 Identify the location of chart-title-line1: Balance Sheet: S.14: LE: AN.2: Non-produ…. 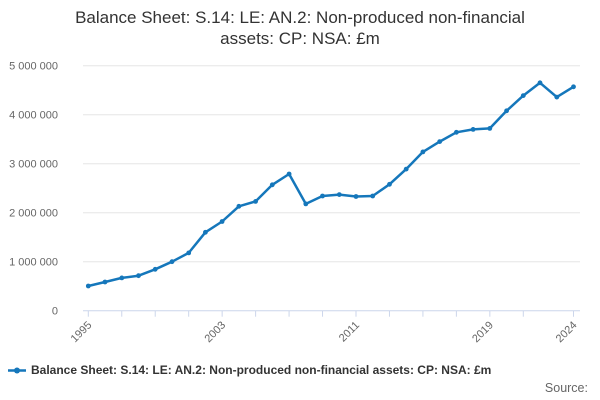
(300, 17).